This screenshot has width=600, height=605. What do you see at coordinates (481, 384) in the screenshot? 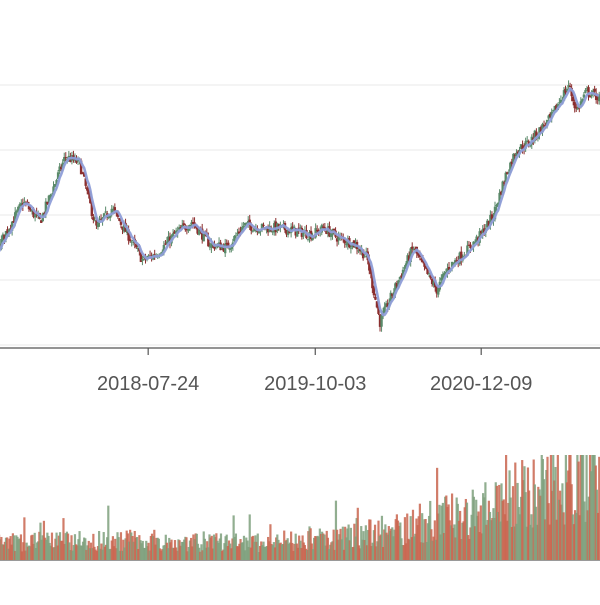
I see `x-tick-label-3: 2020-12-09` at bounding box center [481, 384].